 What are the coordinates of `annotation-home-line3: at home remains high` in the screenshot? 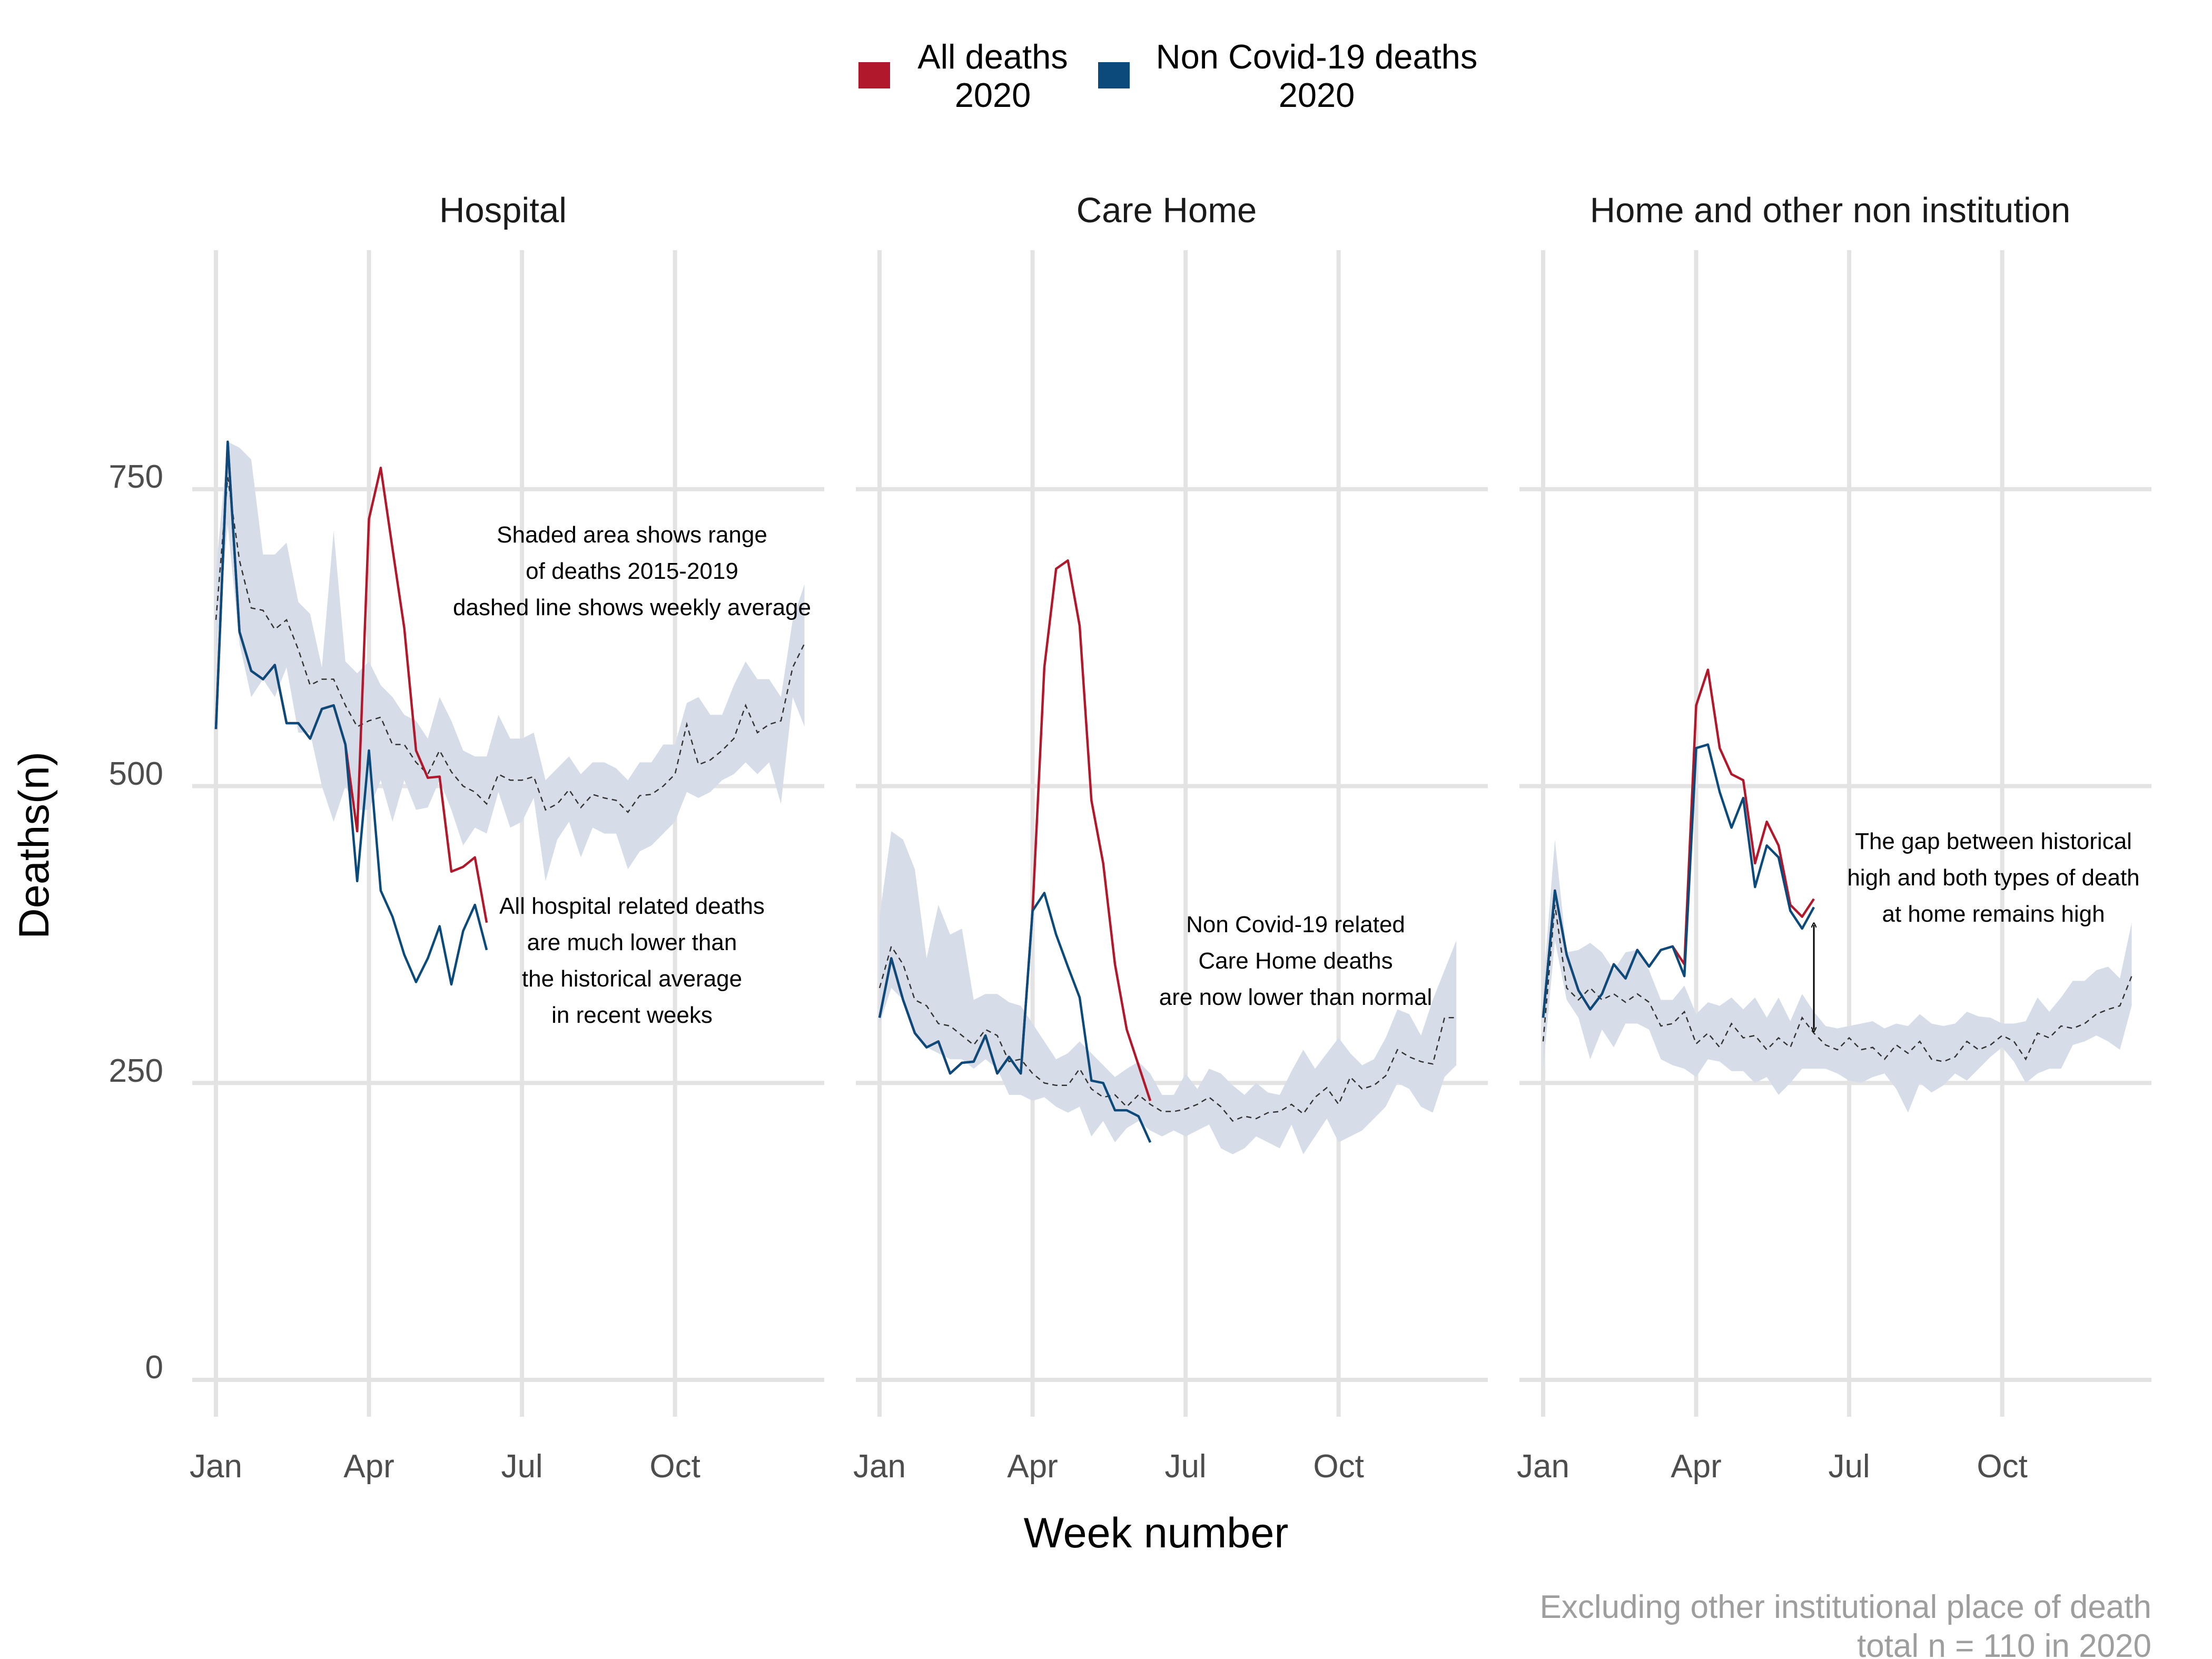 It's located at (1993, 914).